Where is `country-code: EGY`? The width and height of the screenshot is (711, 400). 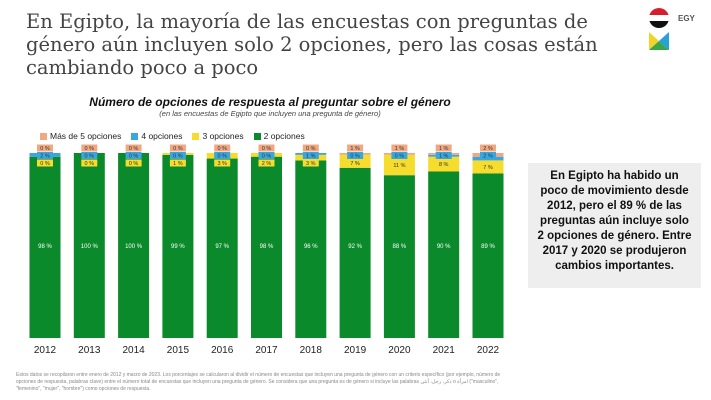
country-code: EGY is located at coordinates (686, 18).